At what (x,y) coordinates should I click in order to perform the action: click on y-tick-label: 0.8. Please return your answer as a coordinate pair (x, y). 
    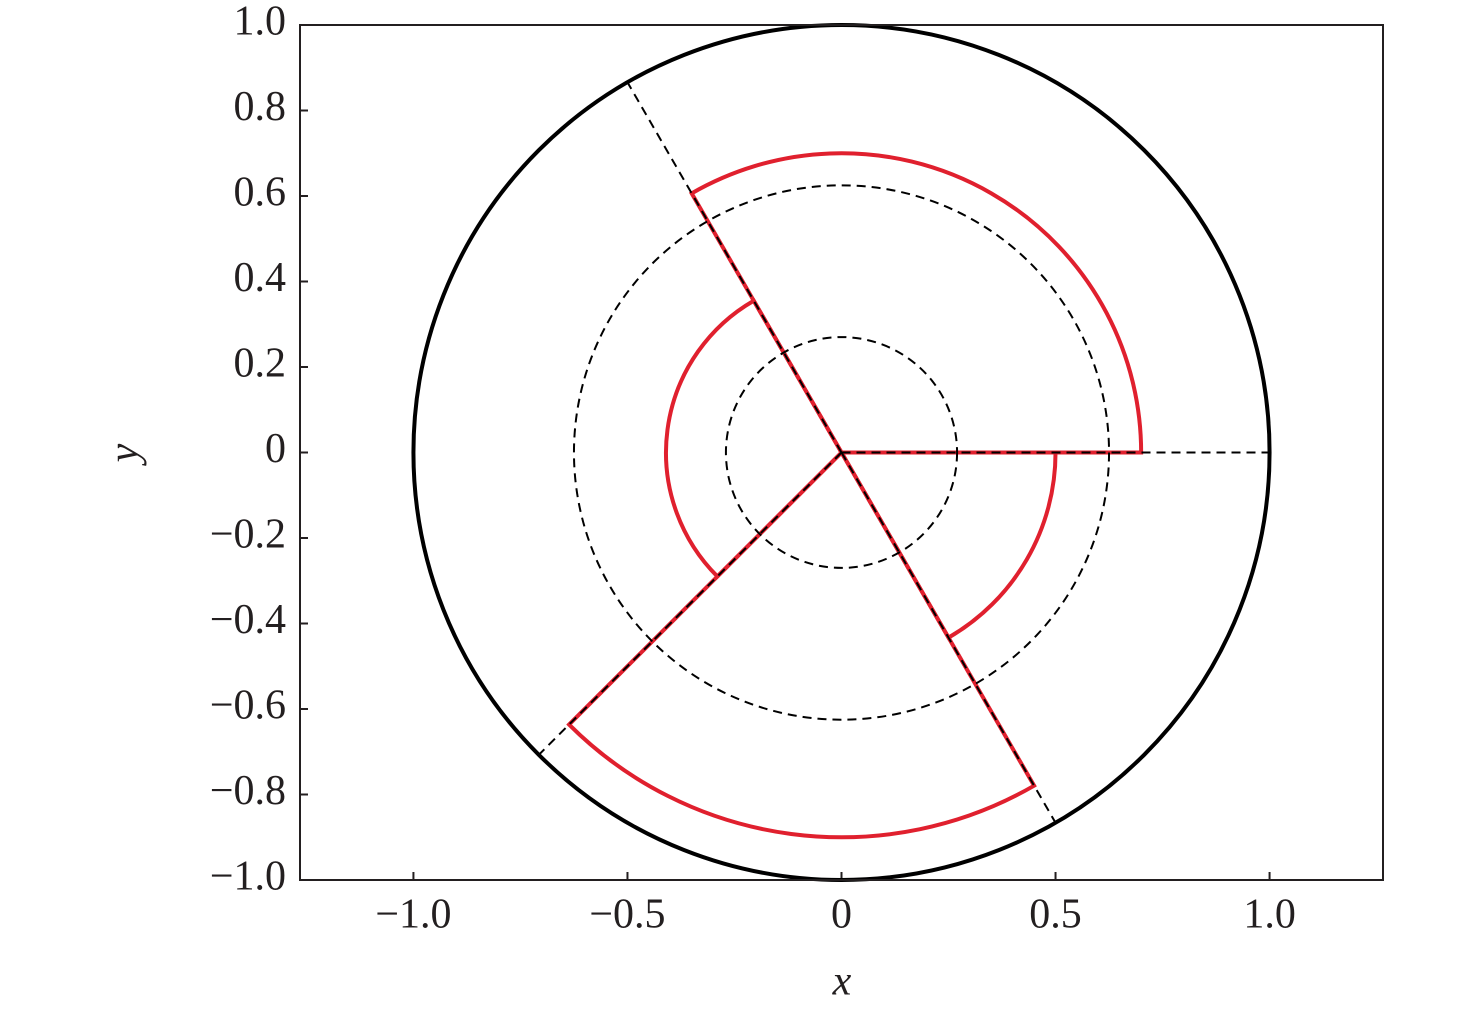
    Looking at the image, I should click on (260, 107).